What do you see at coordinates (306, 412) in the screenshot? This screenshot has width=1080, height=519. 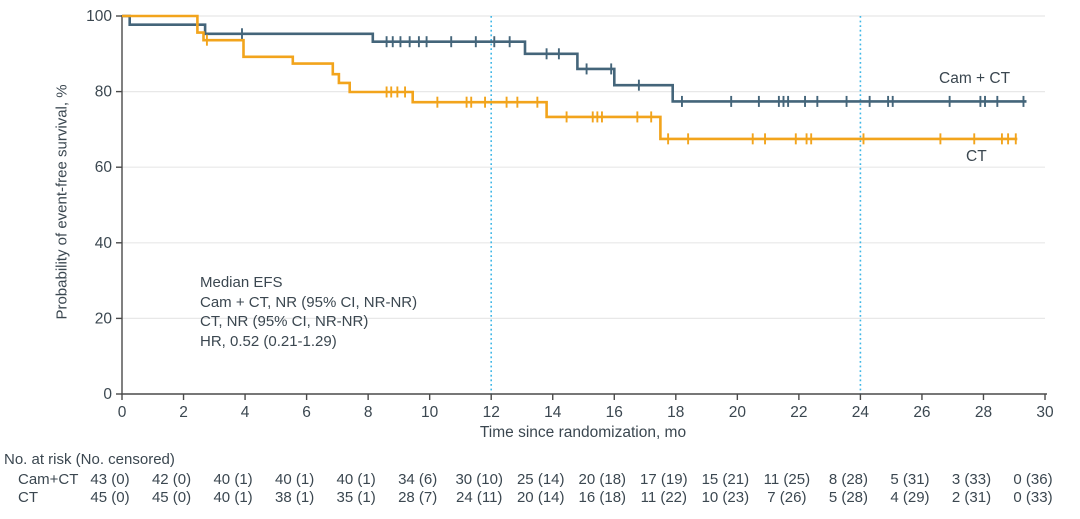 I see `x-tick-label: 6` at bounding box center [306, 412].